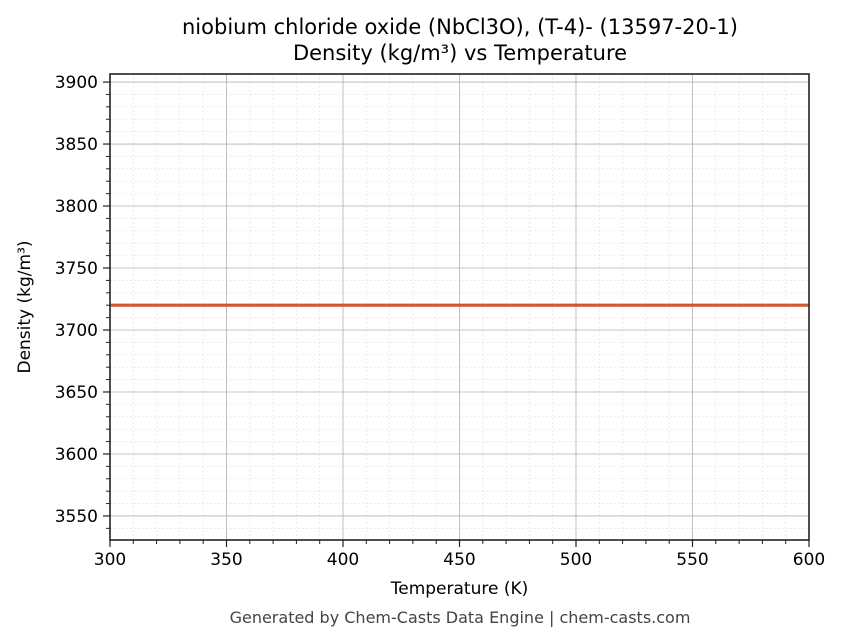 Image resolution: width=843 pixels, height=644 pixels. What do you see at coordinates (76, 145) in the screenshot?
I see `y-tick-label: 3850` at bounding box center [76, 145].